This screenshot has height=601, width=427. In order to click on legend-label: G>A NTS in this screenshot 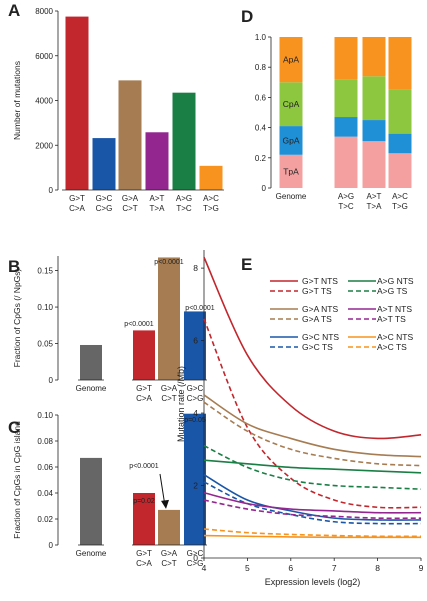, I will do `click(320, 309)`.